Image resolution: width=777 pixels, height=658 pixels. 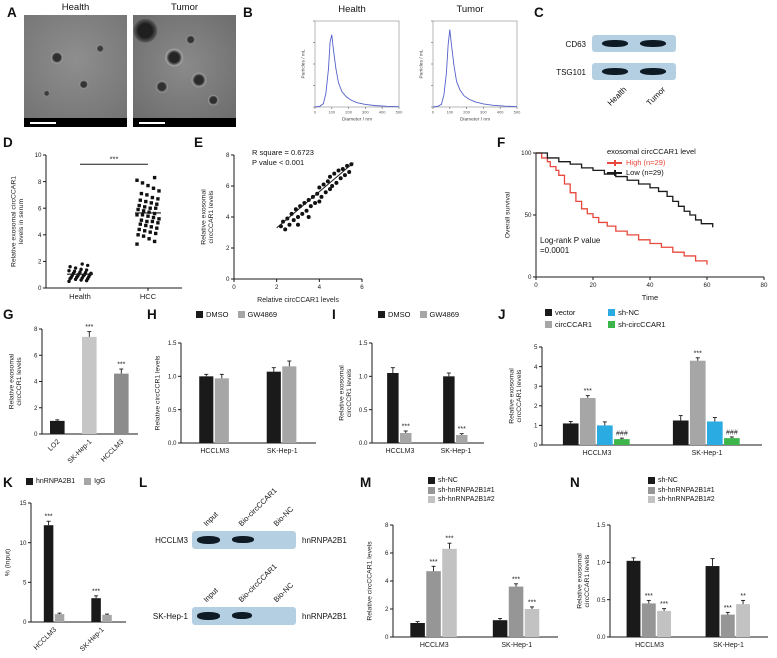 What do you see at coordinates (94, 481) in the screenshot?
I see `legend-item: IgG` at bounding box center [94, 481].